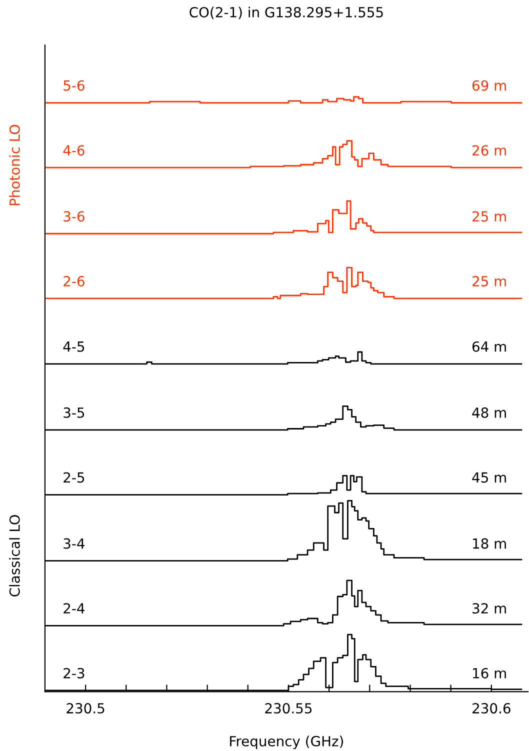 The width and height of the screenshot is (529, 751). Describe the element at coordinates (74, 85) in the screenshot. I see `series-label: 5-6` at that location.